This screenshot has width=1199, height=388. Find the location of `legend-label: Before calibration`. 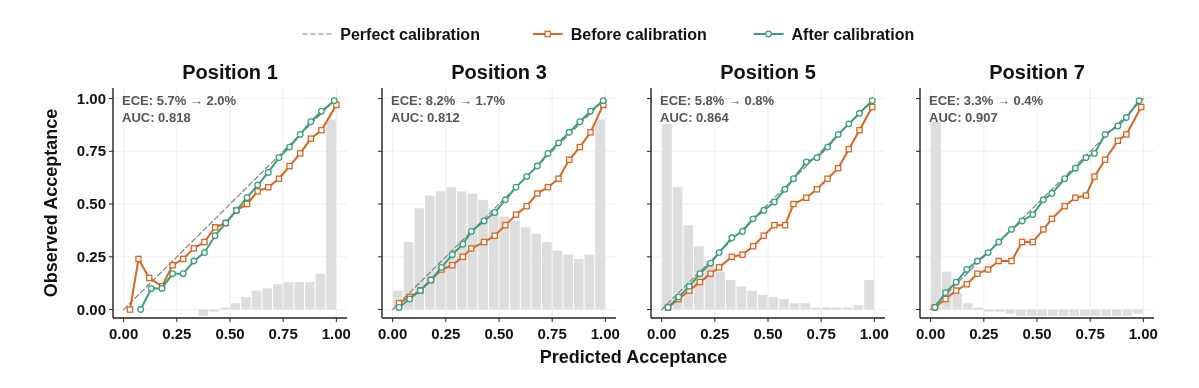

legend-label: Before calibration is located at coordinates (638, 34).